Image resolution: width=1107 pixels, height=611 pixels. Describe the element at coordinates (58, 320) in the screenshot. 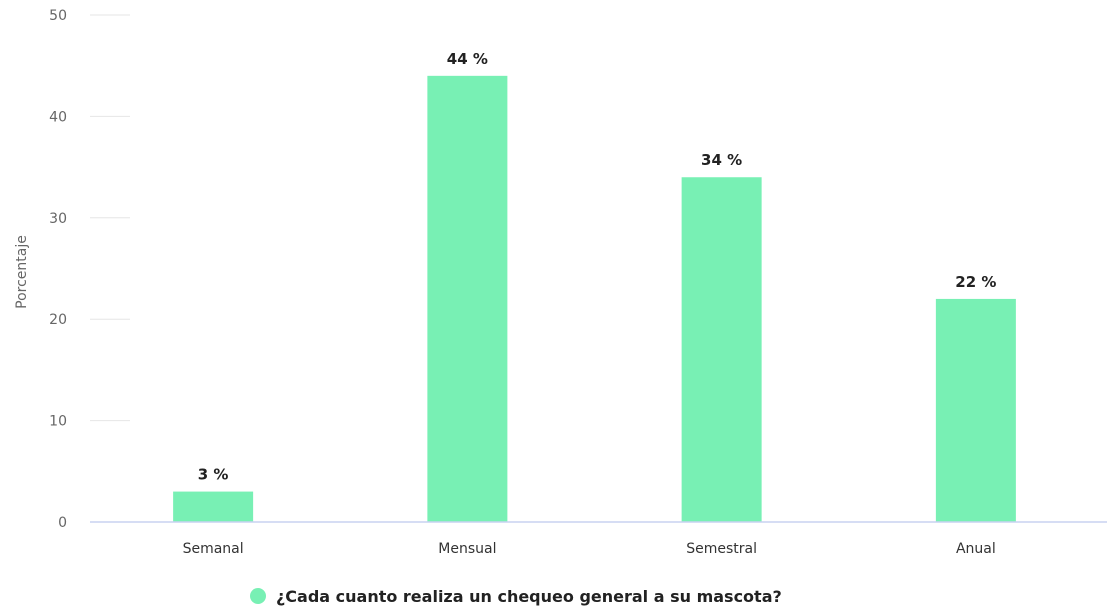

I see `y-tick-label: 20` at that location.